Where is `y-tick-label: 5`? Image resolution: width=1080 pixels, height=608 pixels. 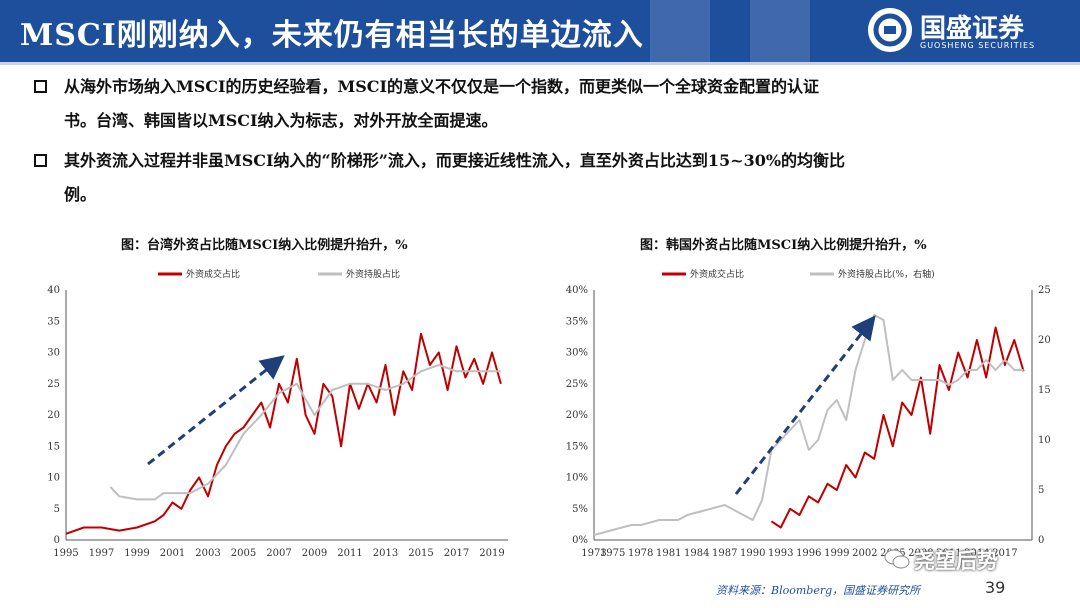
y-tick-label: 5 is located at coordinates (57, 509).